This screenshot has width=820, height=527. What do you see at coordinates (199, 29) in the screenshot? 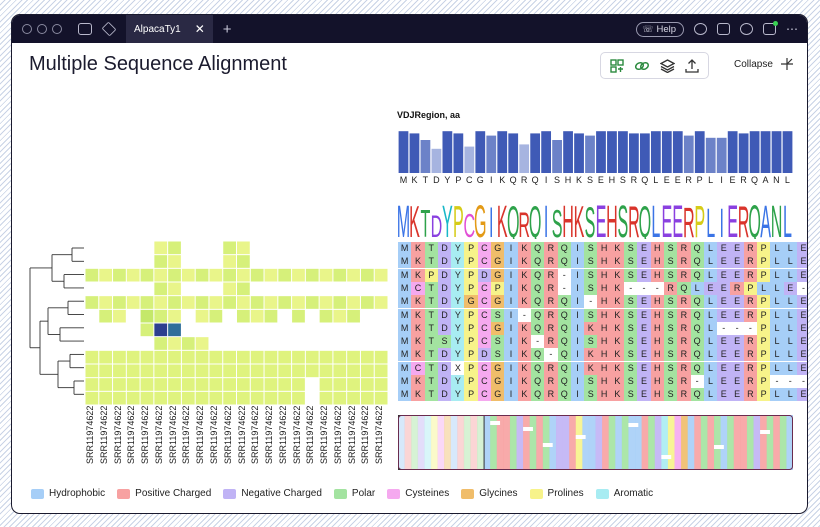
I see `close-tab-icon: ✕` at bounding box center [199, 29].